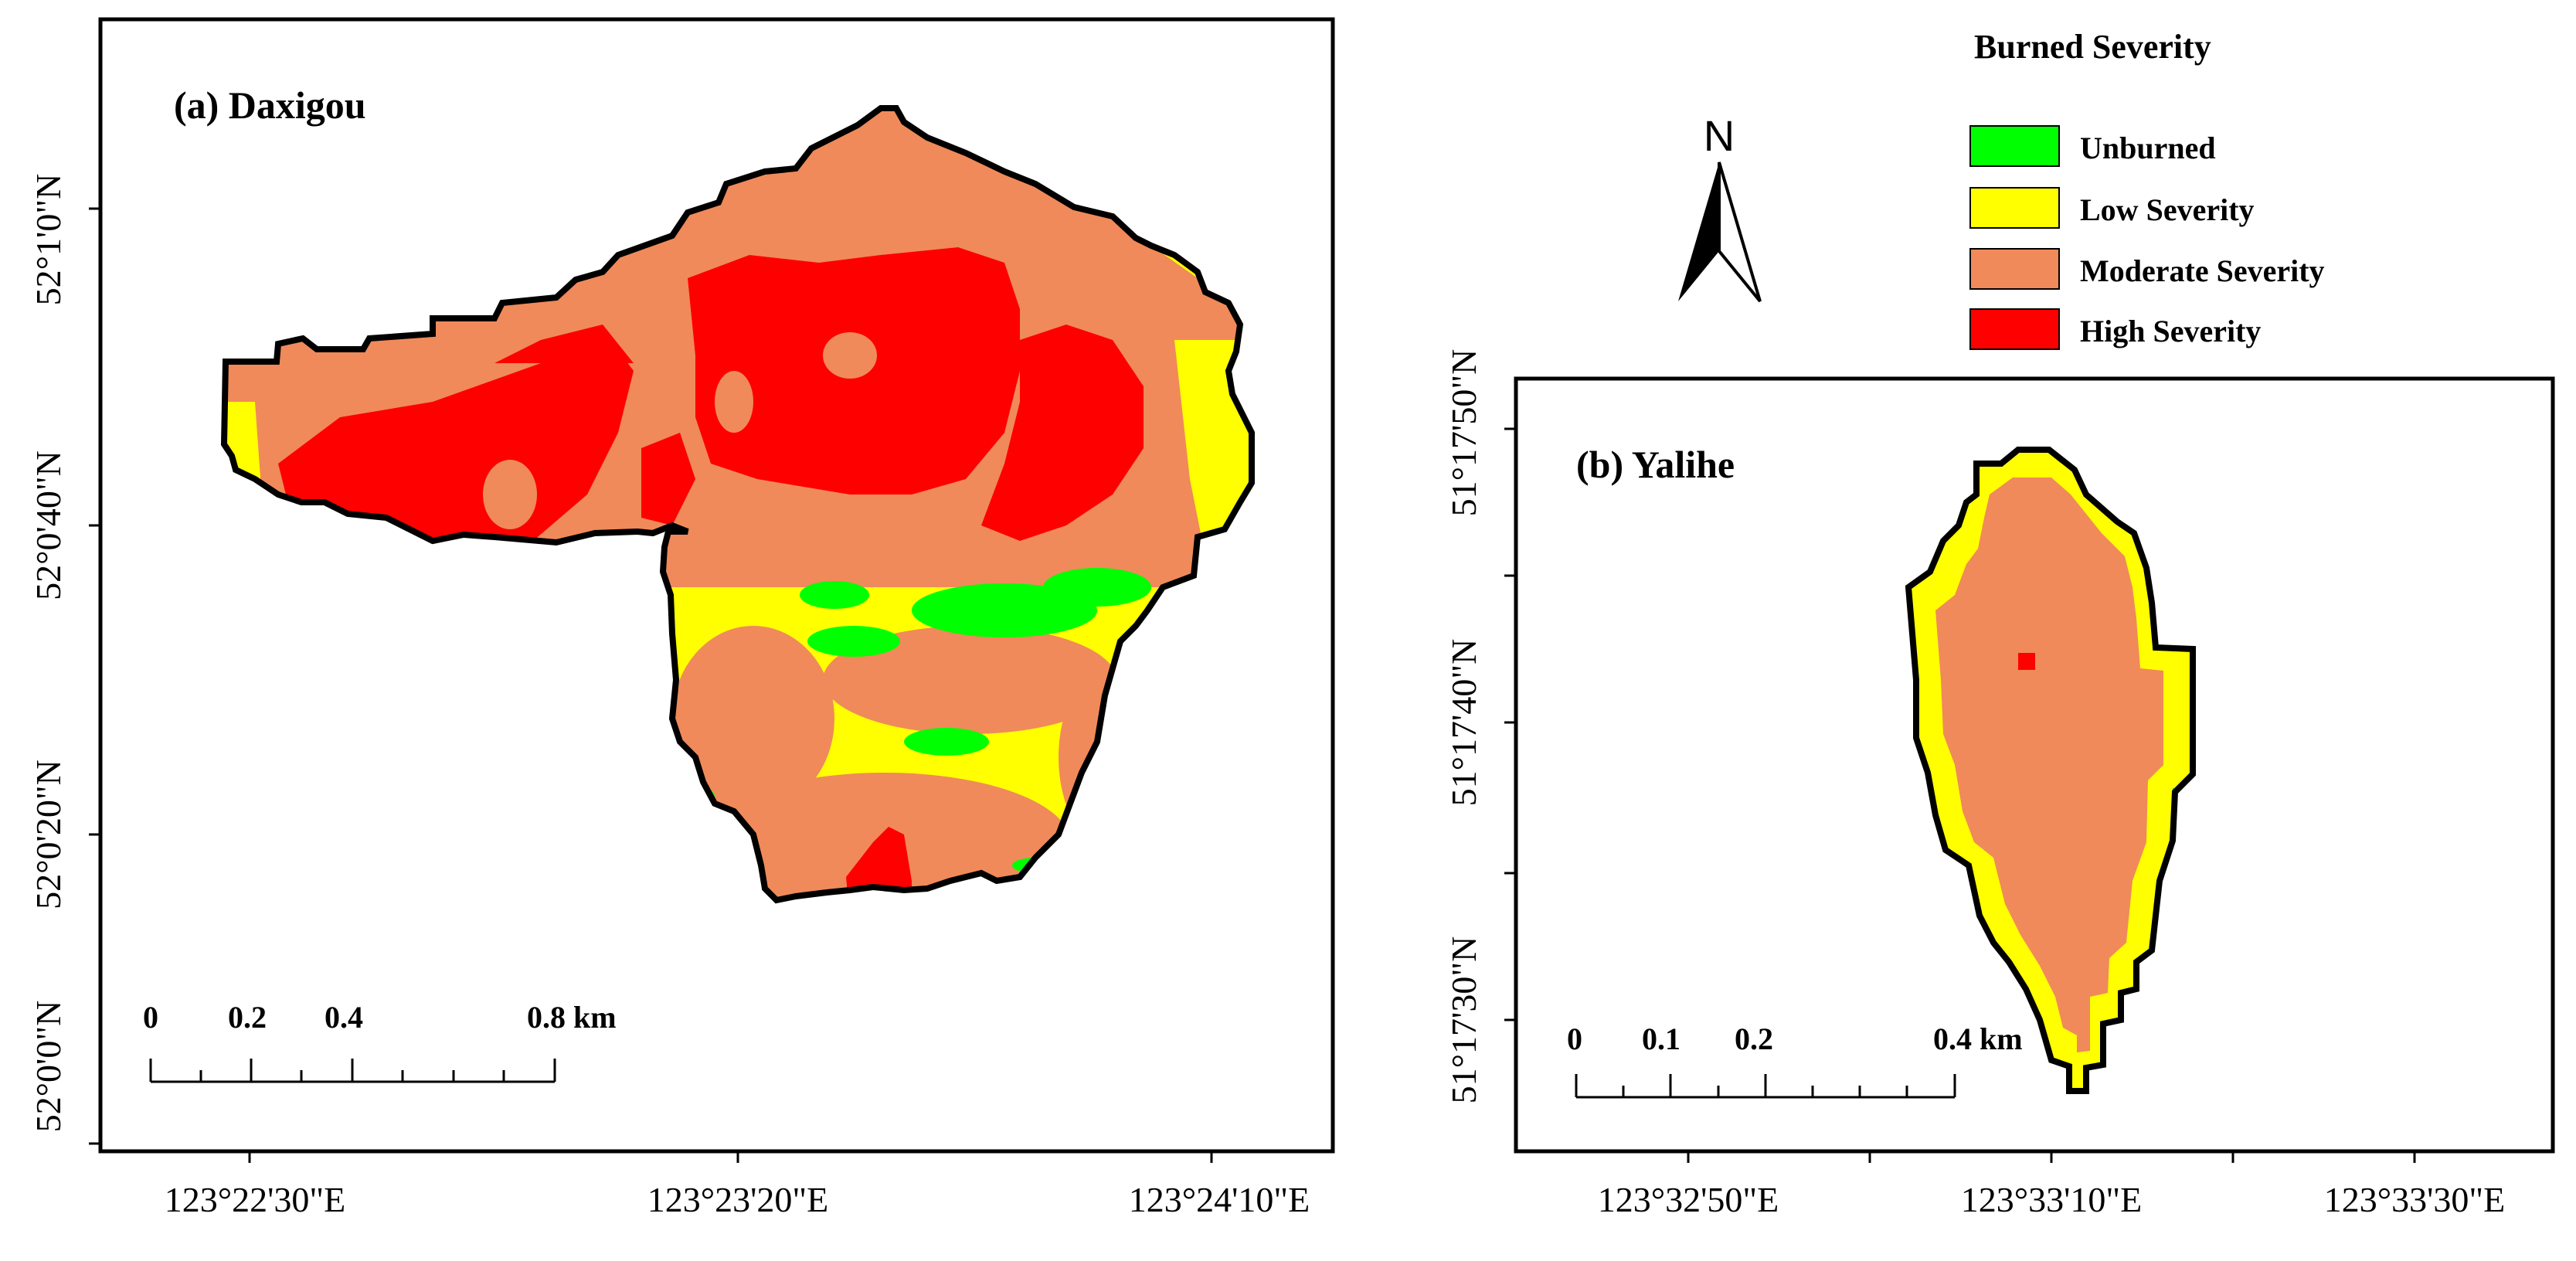  Describe the element at coordinates (1463, 723) in the screenshot. I see `map-b-lat-label: 51°17'40"N` at that location.